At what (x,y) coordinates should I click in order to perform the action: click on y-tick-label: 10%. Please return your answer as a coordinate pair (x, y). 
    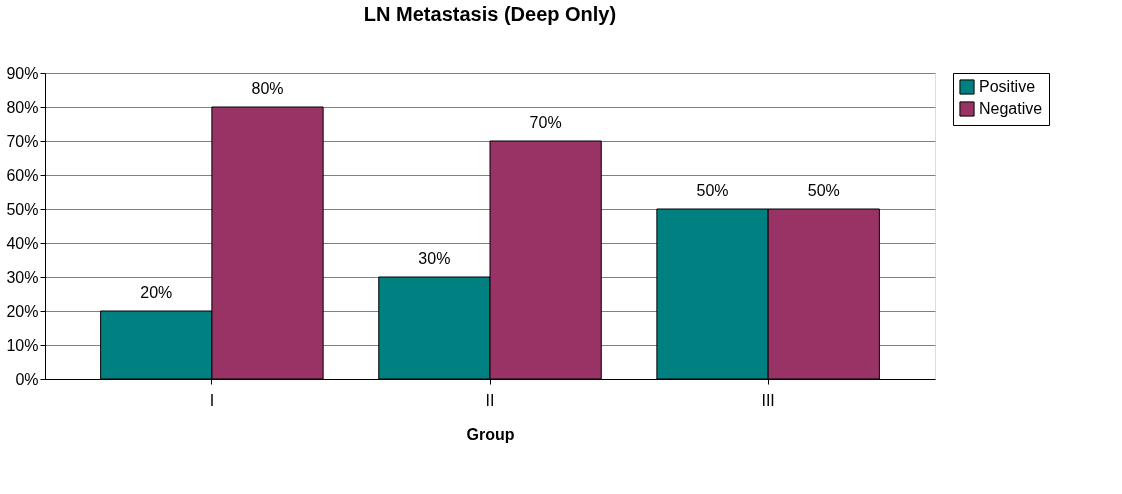
    Looking at the image, I should click on (22, 345).